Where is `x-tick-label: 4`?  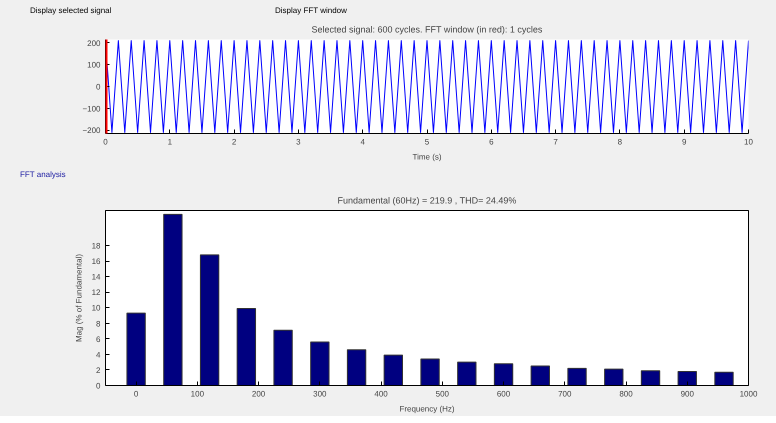
x-tick-label: 4 is located at coordinates (363, 142).